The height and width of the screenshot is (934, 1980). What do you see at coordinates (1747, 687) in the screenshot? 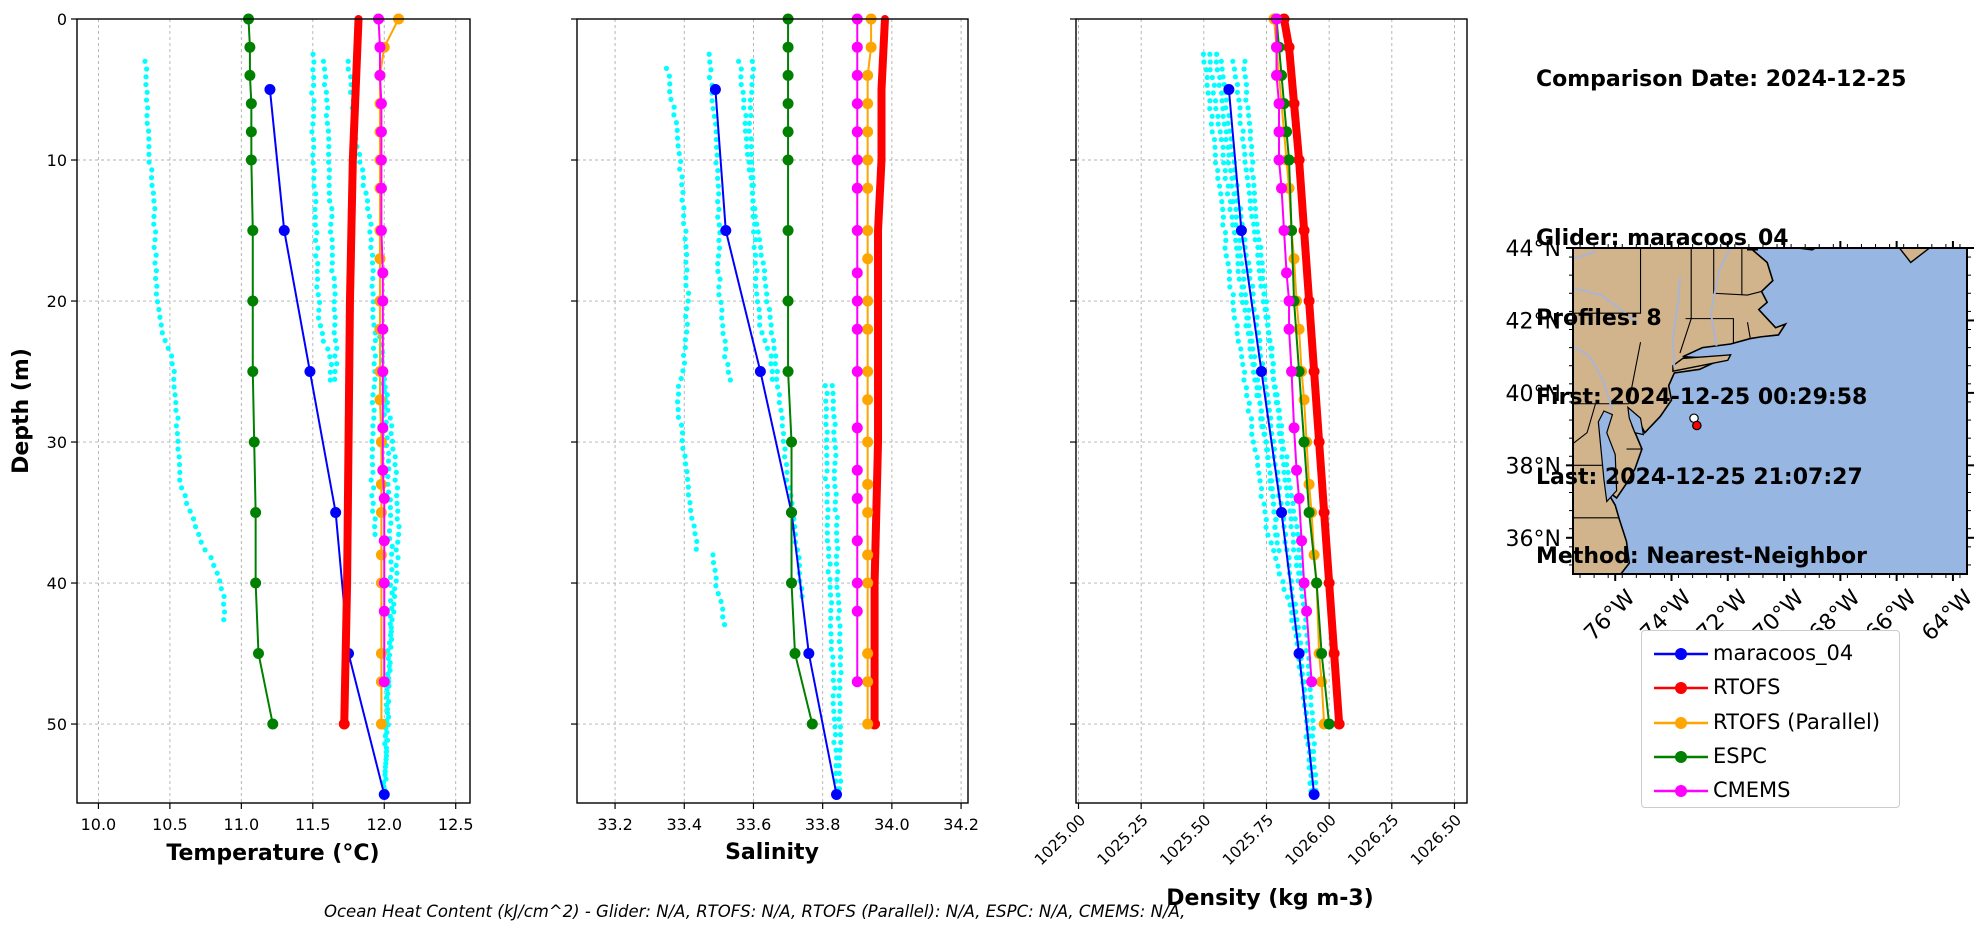
I see `legend-label-rtofs: RTOFS` at bounding box center [1747, 687].